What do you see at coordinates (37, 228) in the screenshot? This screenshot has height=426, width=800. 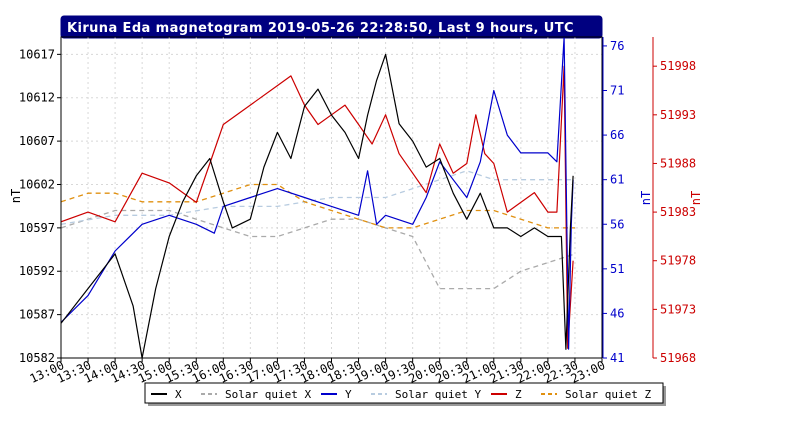 I see `left-tick-label: 10597` at bounding box center [37, 228].